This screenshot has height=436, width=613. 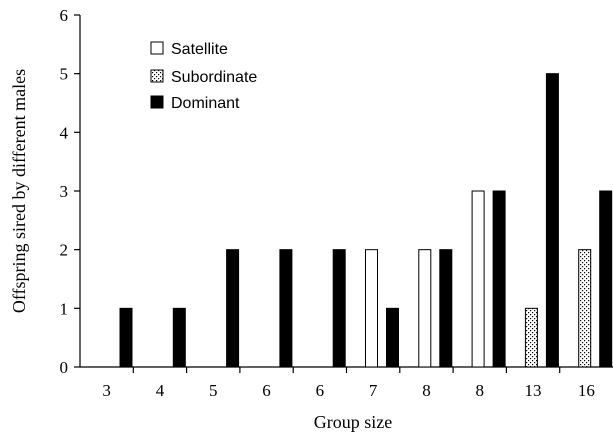 I want to click on y-tick-label: 3, so click(x=64, y=191).